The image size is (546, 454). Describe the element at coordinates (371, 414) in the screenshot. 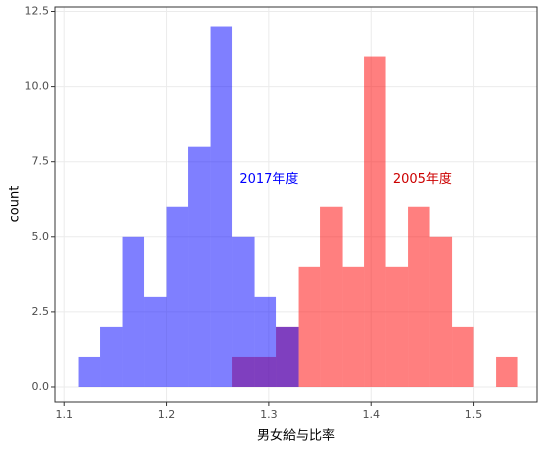

I see `x-tick-label: 1.4` at that location.